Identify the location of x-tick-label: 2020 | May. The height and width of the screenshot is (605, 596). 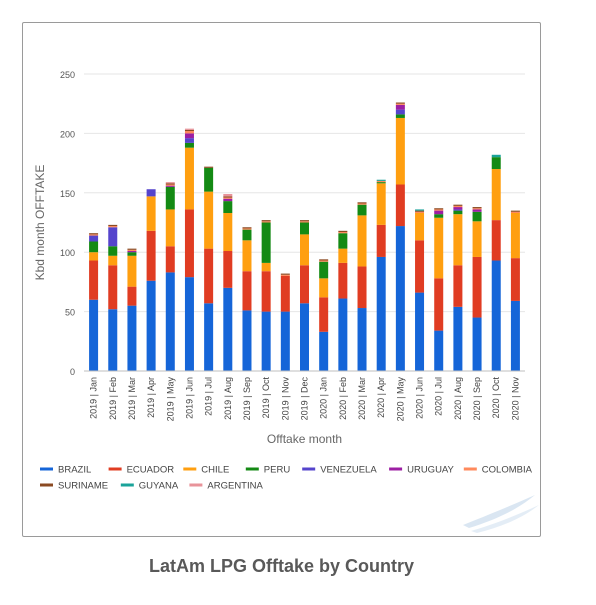
(400, 399).